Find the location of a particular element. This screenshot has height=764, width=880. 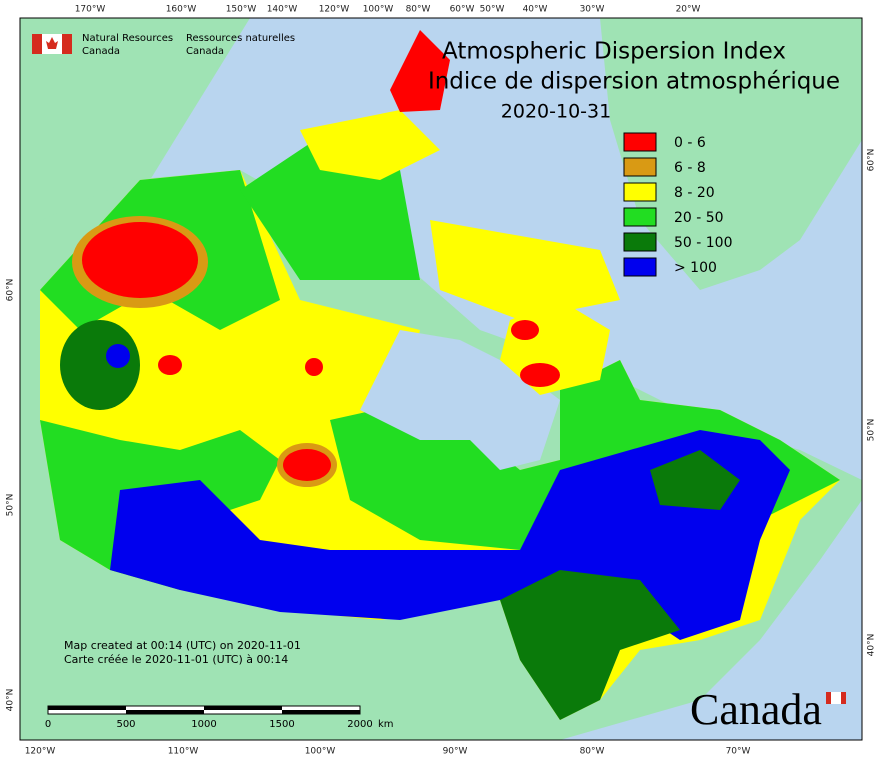

legend-label: 50 - 100 is located at coordinates (703, 243).